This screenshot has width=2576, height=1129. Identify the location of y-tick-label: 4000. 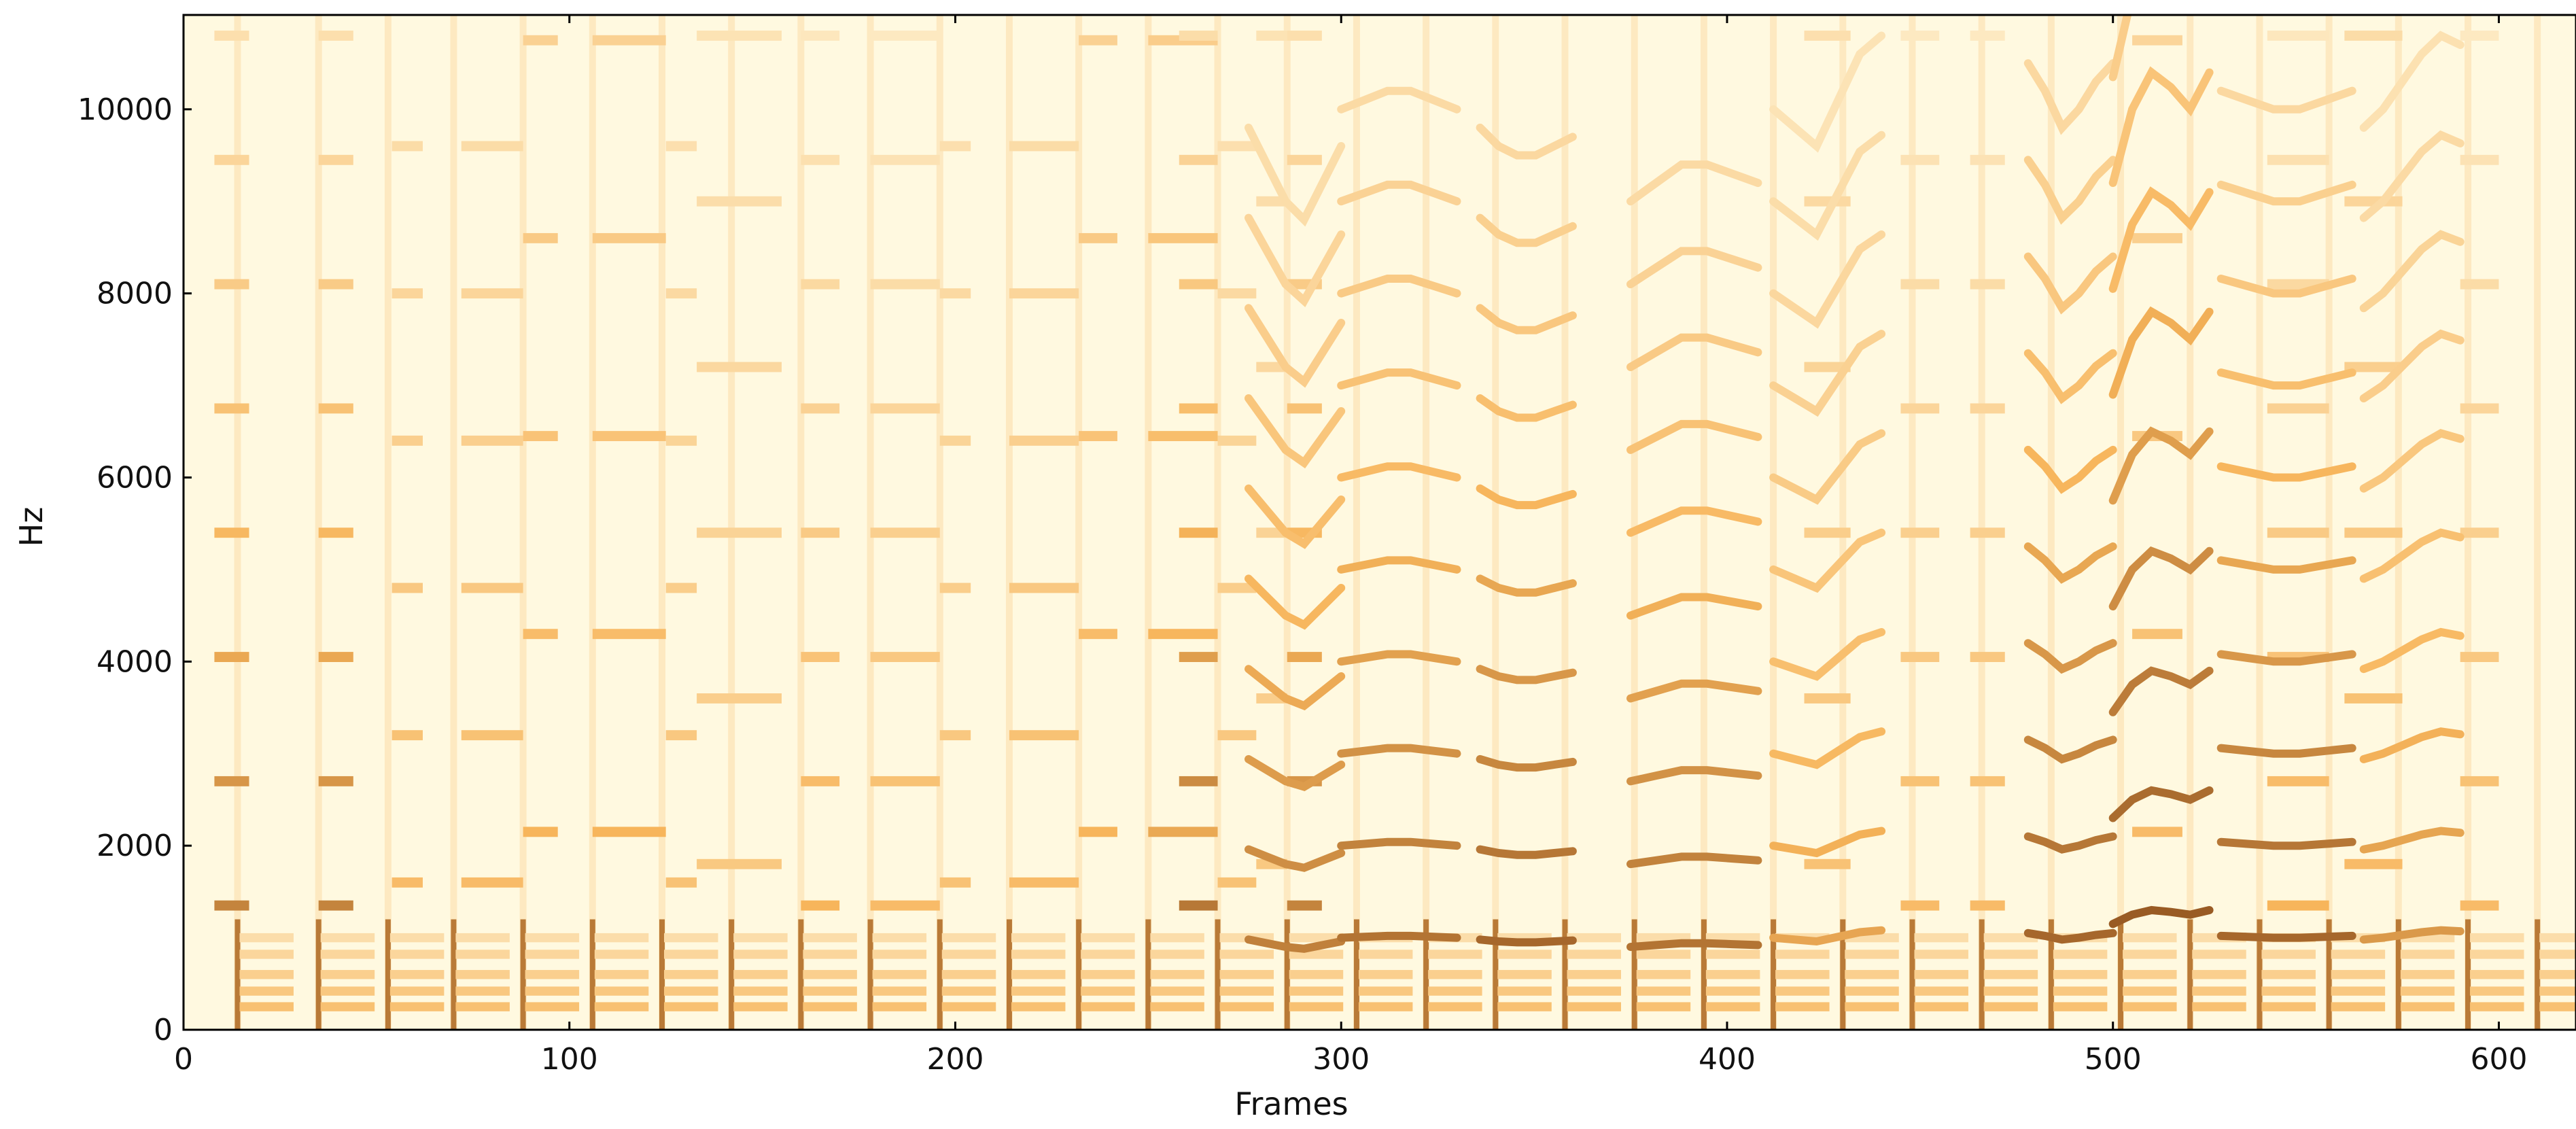
(135, 661).